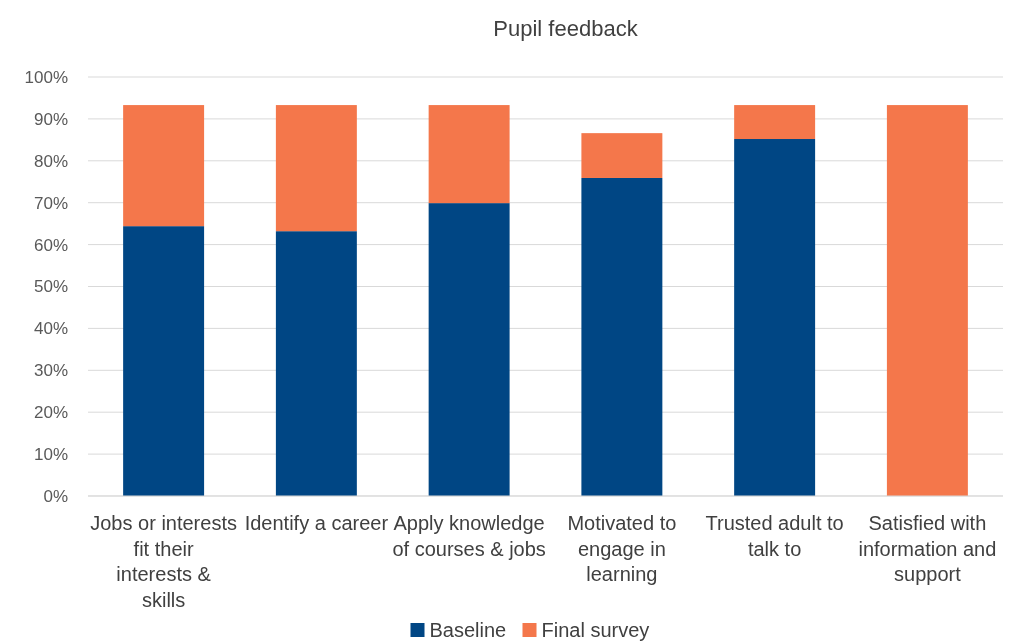 The width and height of the screenshot is (1017, 644). Describe the element at coordinates (50, 287) in the screenshot. I see `y-tick-label: 50%` at that location.